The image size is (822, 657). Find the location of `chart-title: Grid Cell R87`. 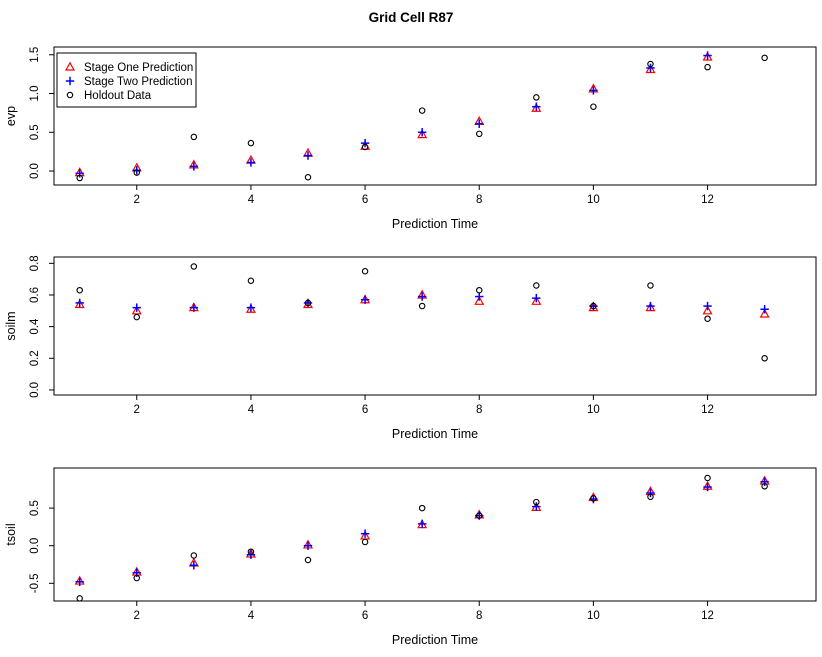

chart-title: Grid Cell R87 is located at coordinates (411, 17).